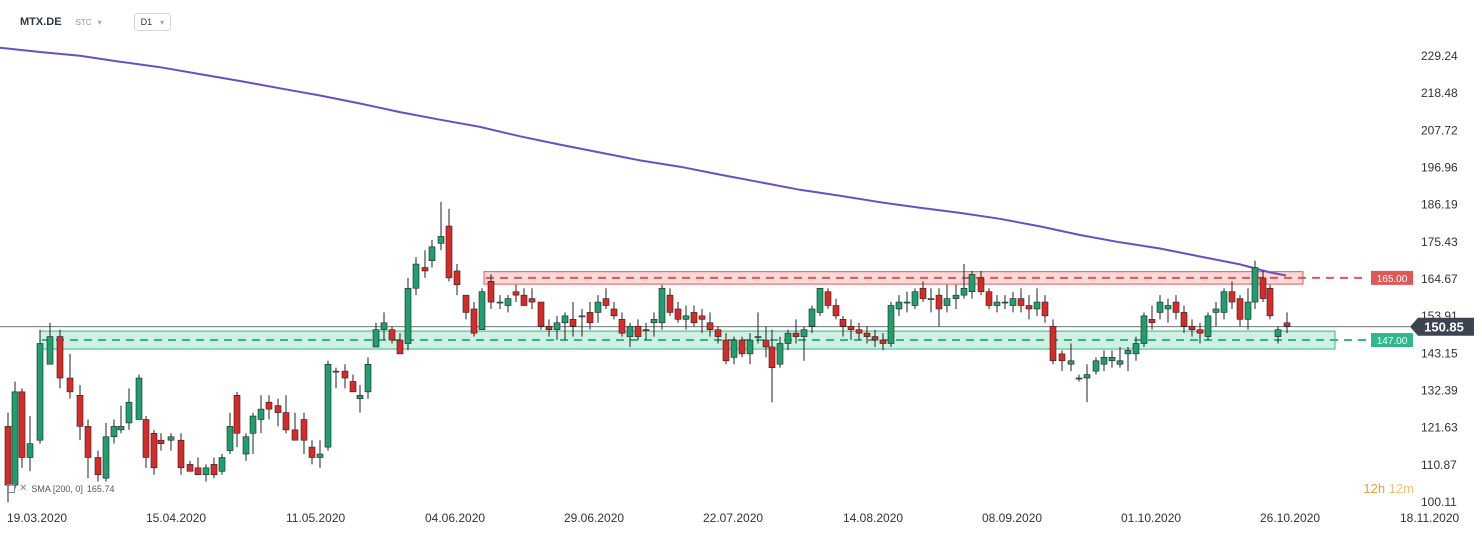 This screenshot has height=534, width=1482. What do you see at coordinates (1439, 205) in the screenshot?
I see `y-tick-label: 186.19` at bounding box center [1439, 205].